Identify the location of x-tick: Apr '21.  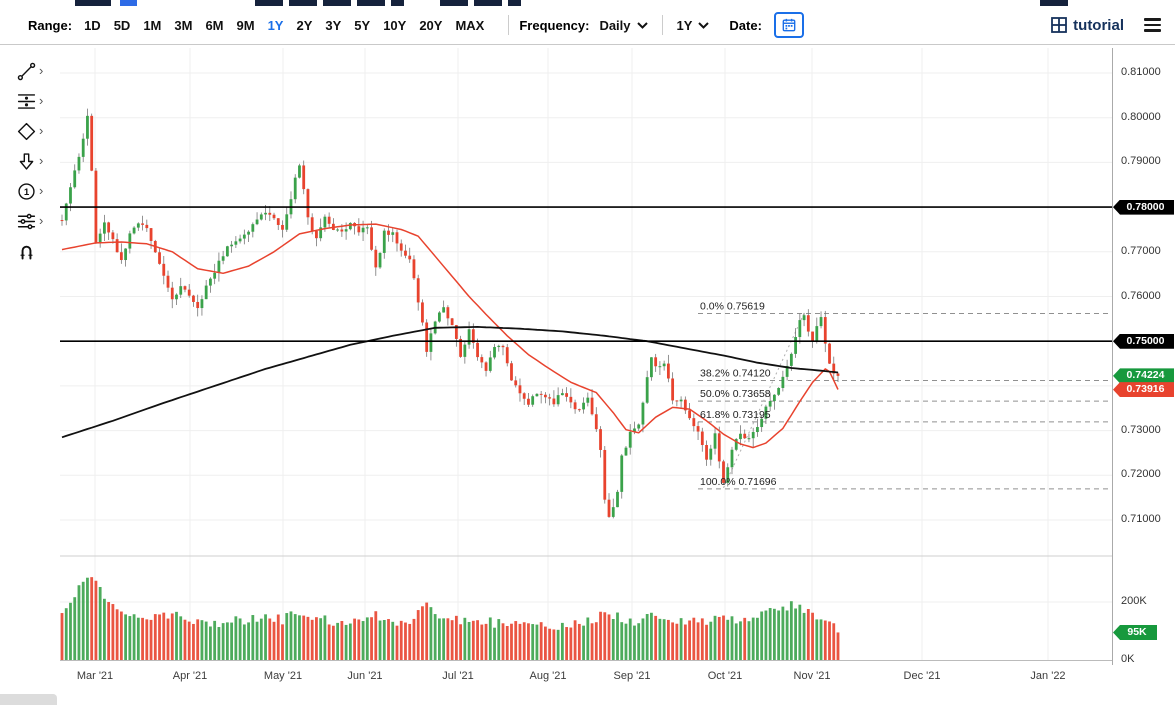
(190, 676).